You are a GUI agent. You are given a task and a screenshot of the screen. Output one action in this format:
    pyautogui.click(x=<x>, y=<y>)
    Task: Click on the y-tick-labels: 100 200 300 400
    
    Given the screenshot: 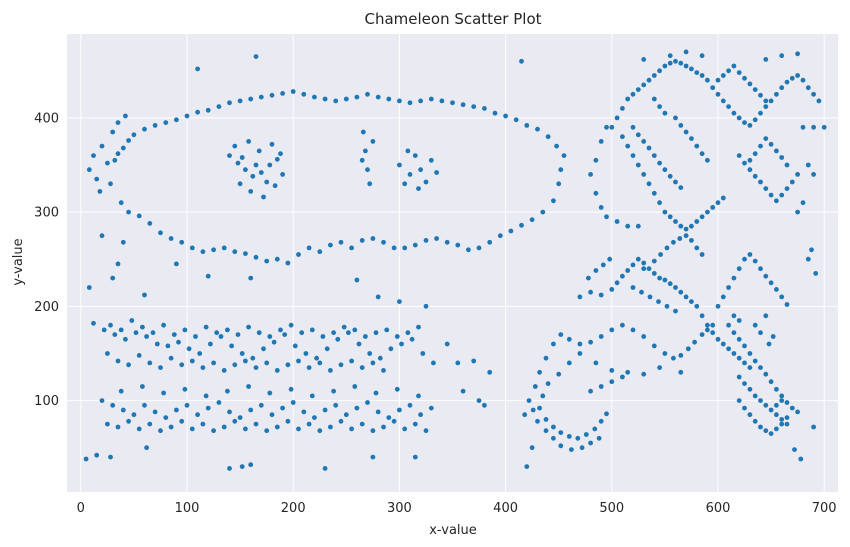 What is the action you would take?
    pyautogui.click(x=46, y=260)
    